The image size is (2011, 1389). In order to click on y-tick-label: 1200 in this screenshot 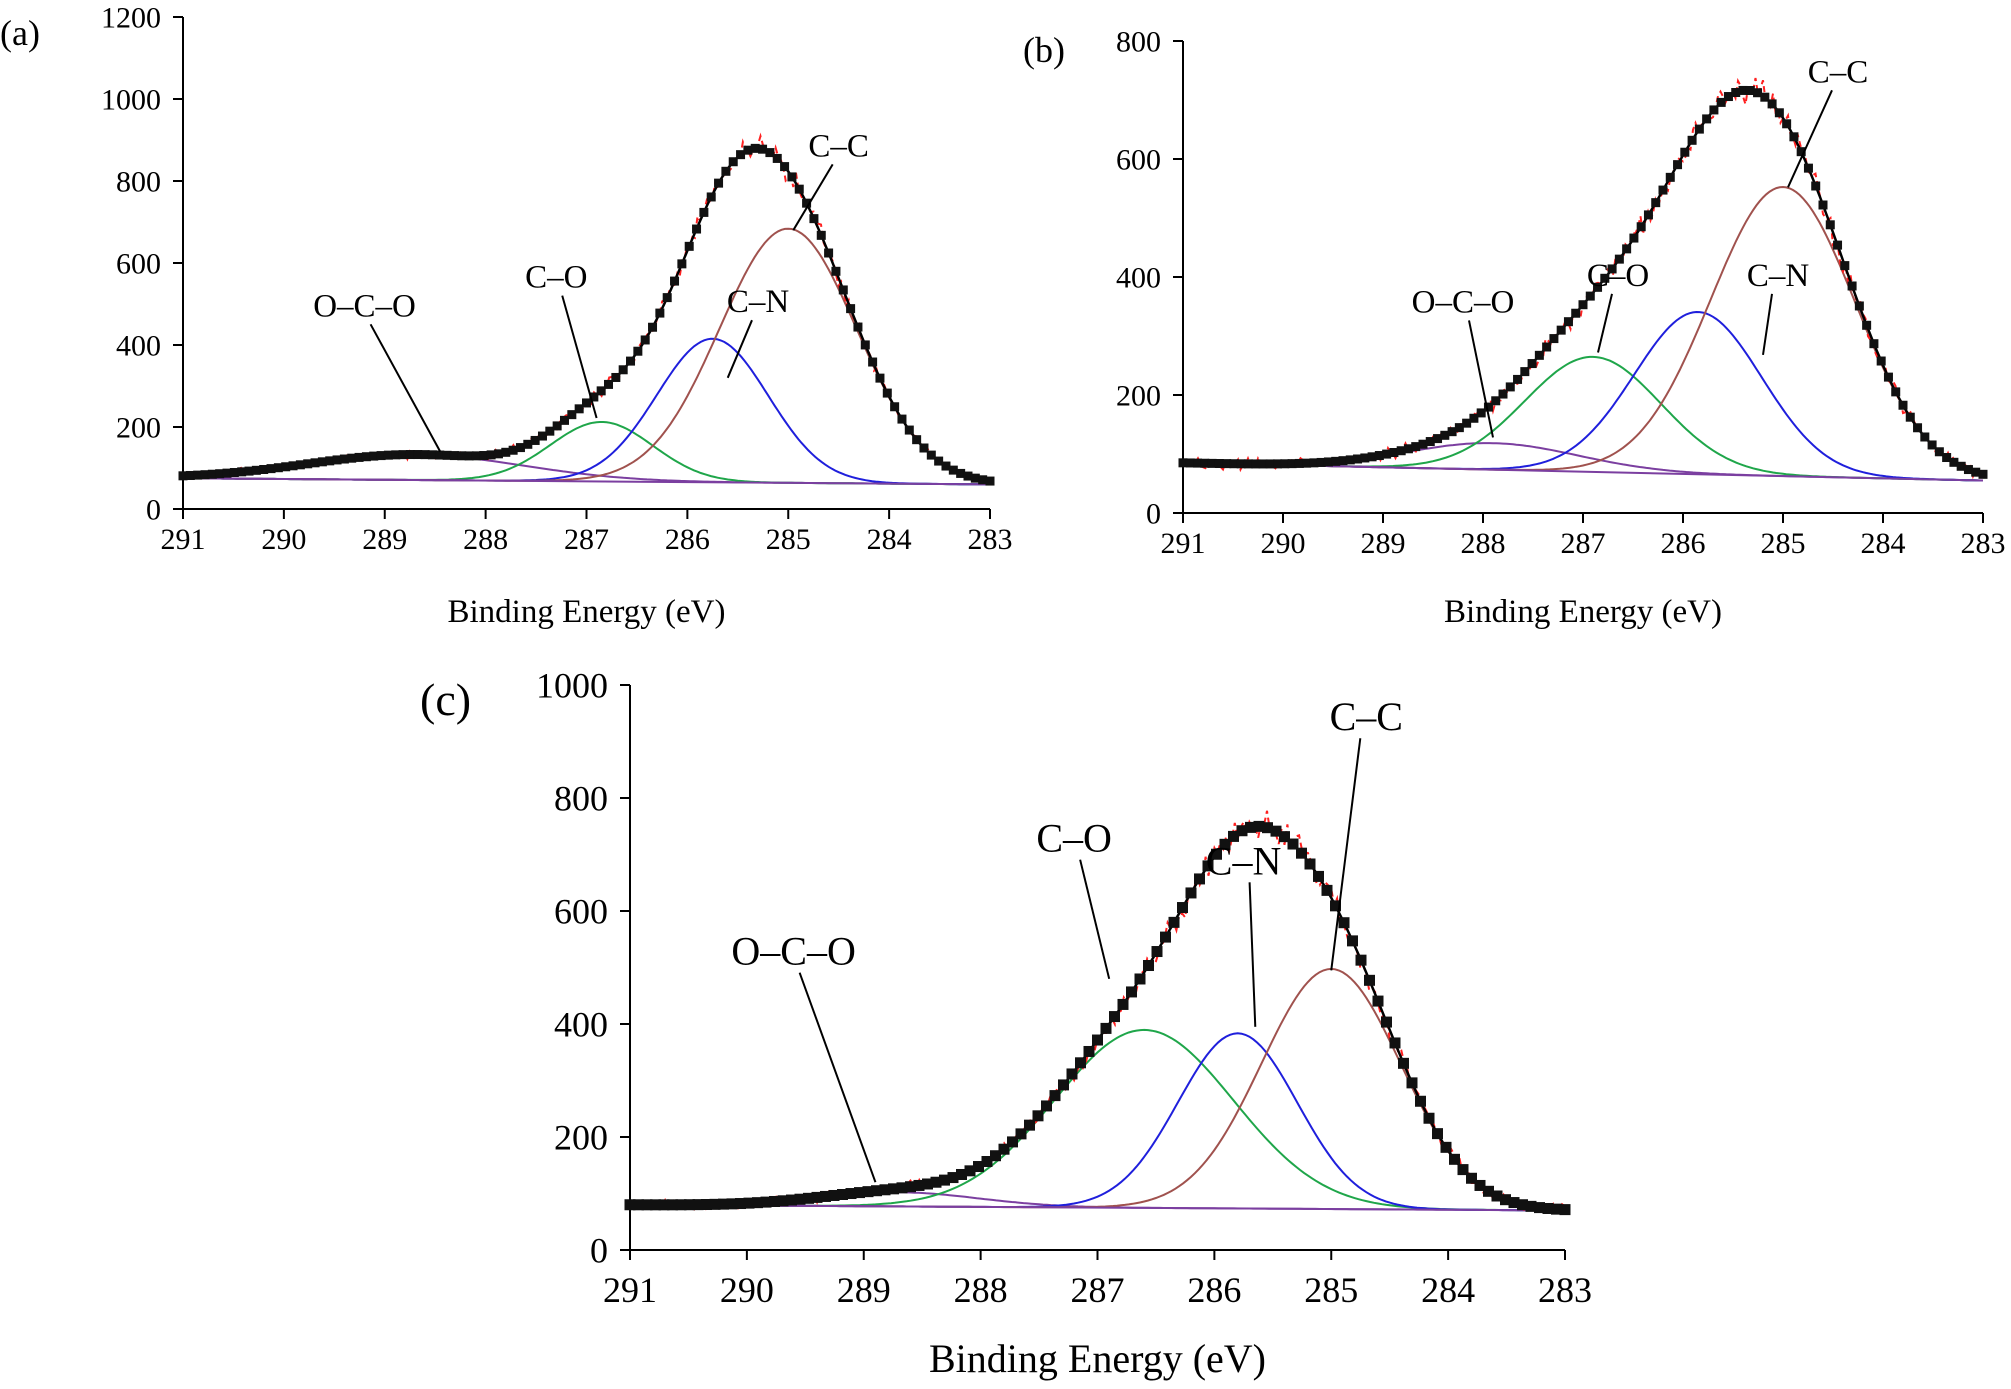, I will do `click(131, 18)`.